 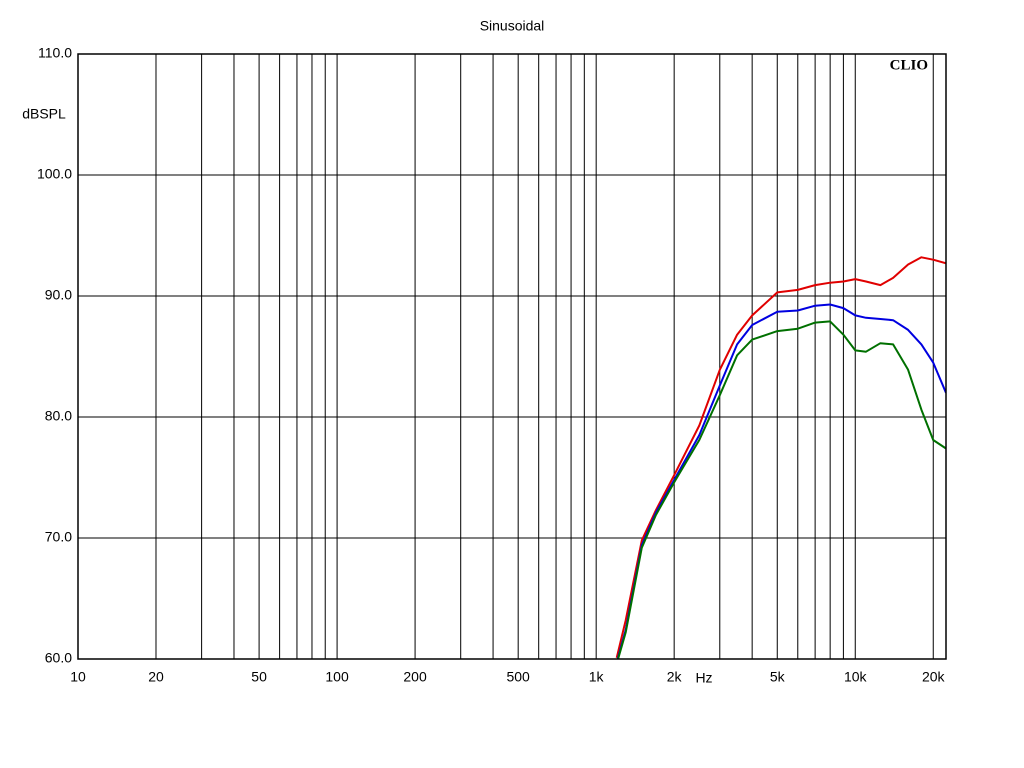 What do you see at coordinates (675, 677) in the screenshot?
I see `x-tick-label: 2k` at bounding box center [675, 677].